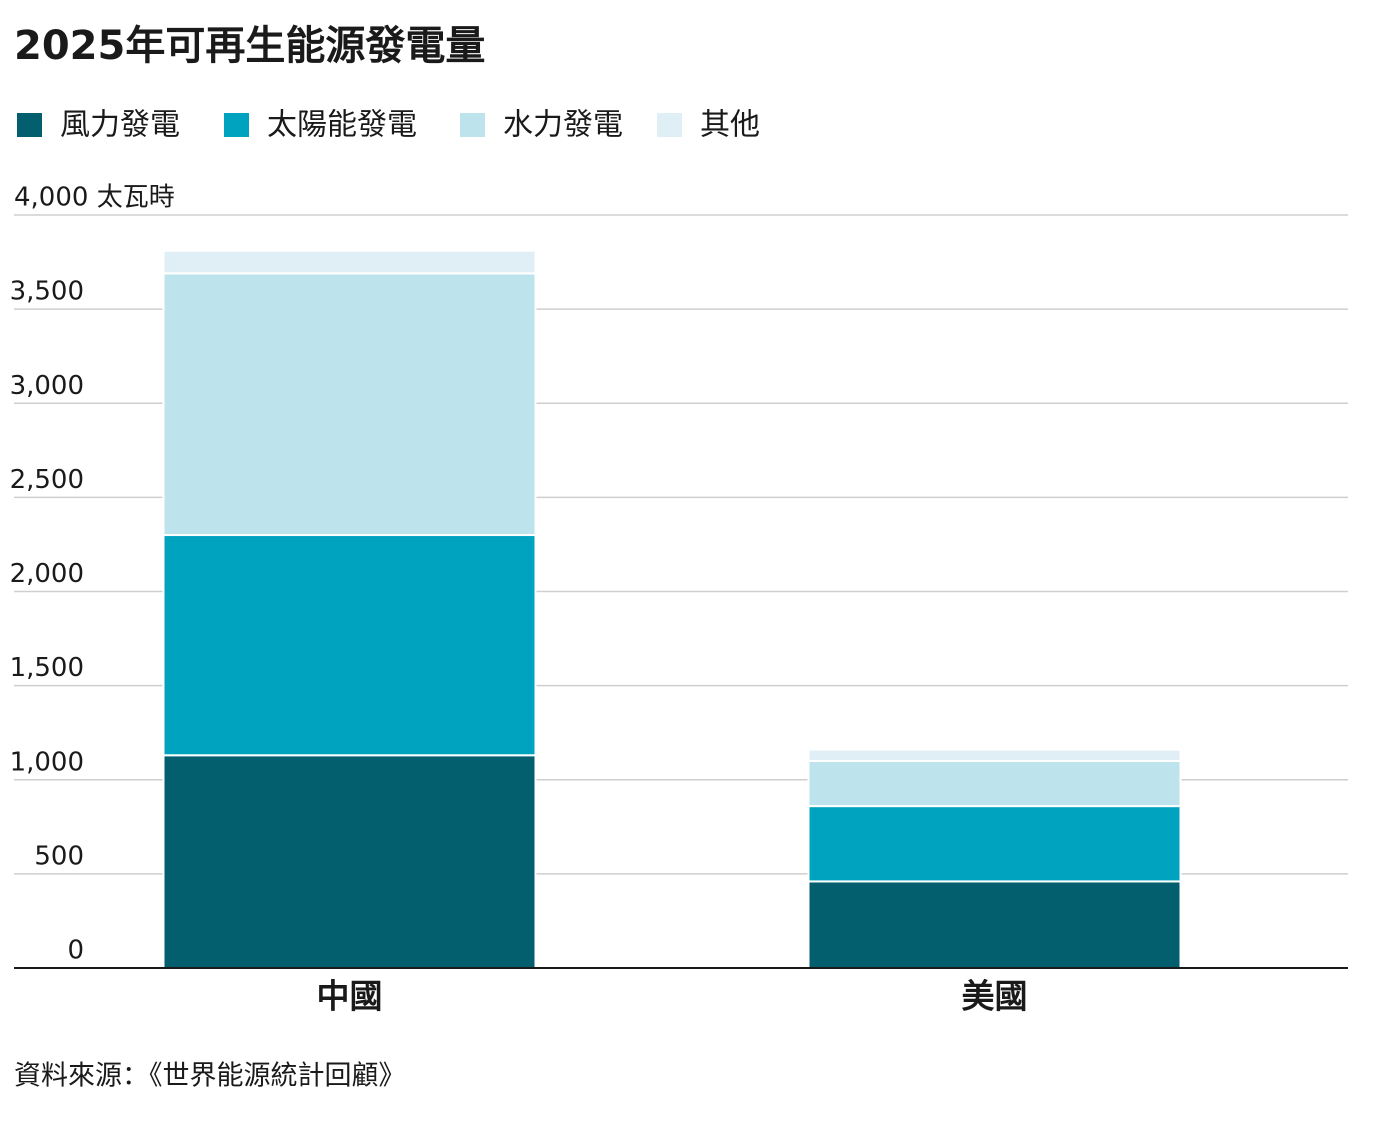  I want to click on legend-label: 其他, so click(730, 125).